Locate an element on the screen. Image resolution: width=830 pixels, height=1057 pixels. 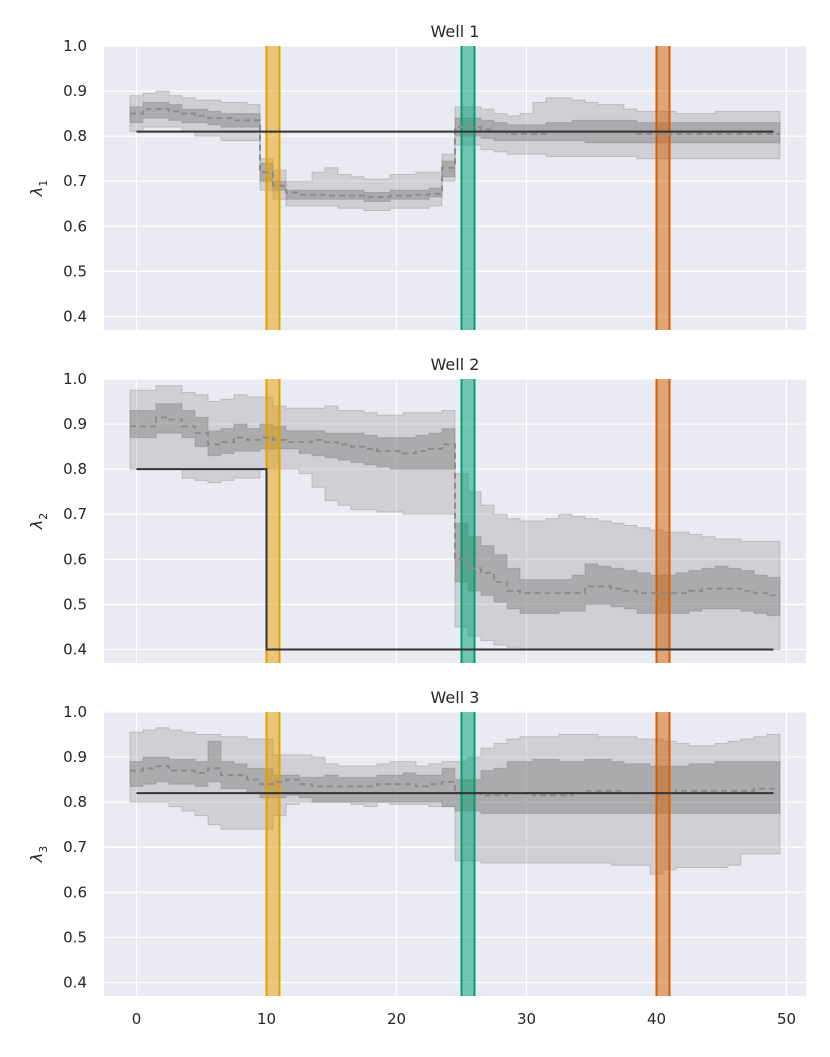
panel-title: Well 2 is located at coordinates (455, 364).